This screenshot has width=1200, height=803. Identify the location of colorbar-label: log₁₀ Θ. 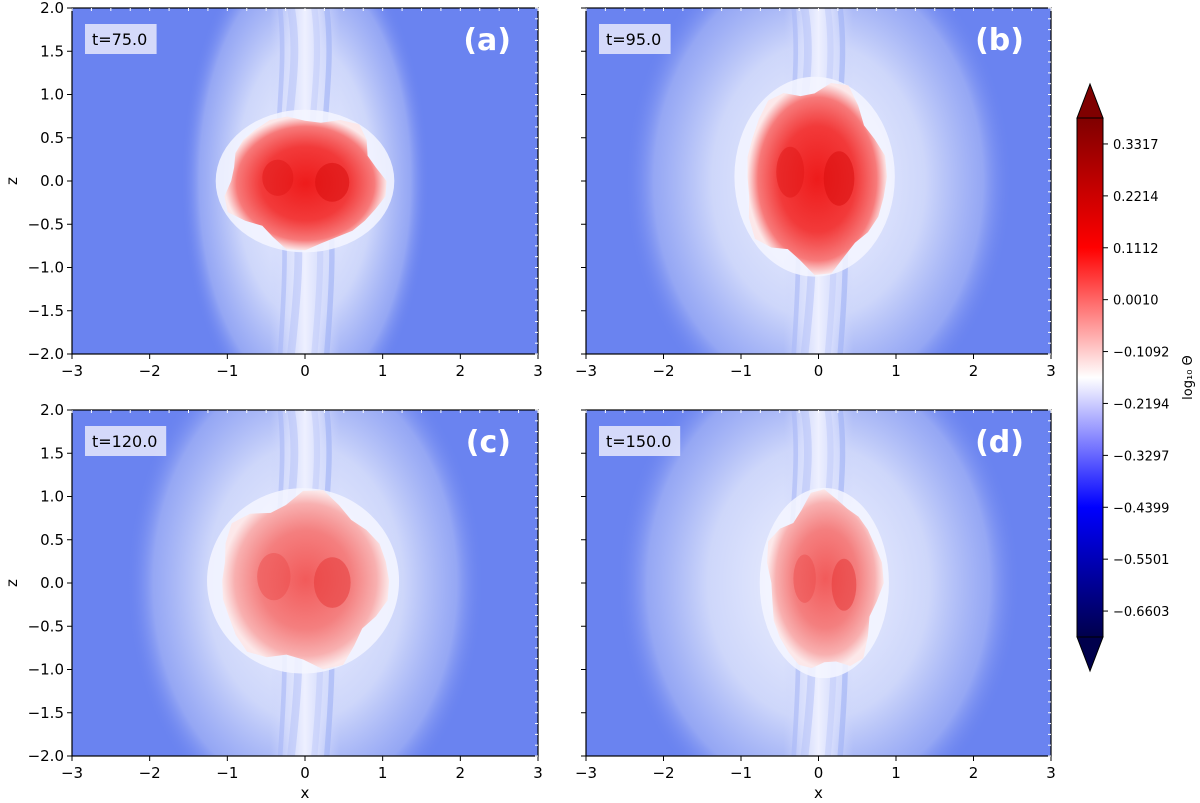
(1188, 377).